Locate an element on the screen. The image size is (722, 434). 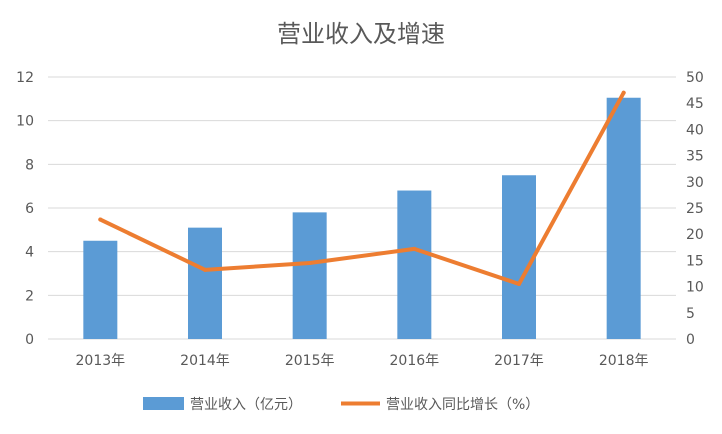
y-left-tick-label: 4 is located at coordinates (29, 253).